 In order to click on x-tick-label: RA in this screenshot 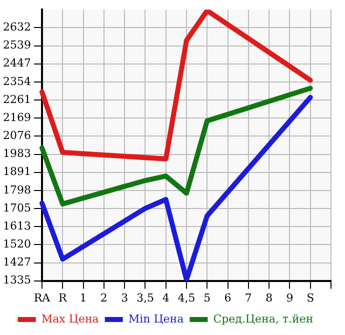, I will do `click(43, 297)`.